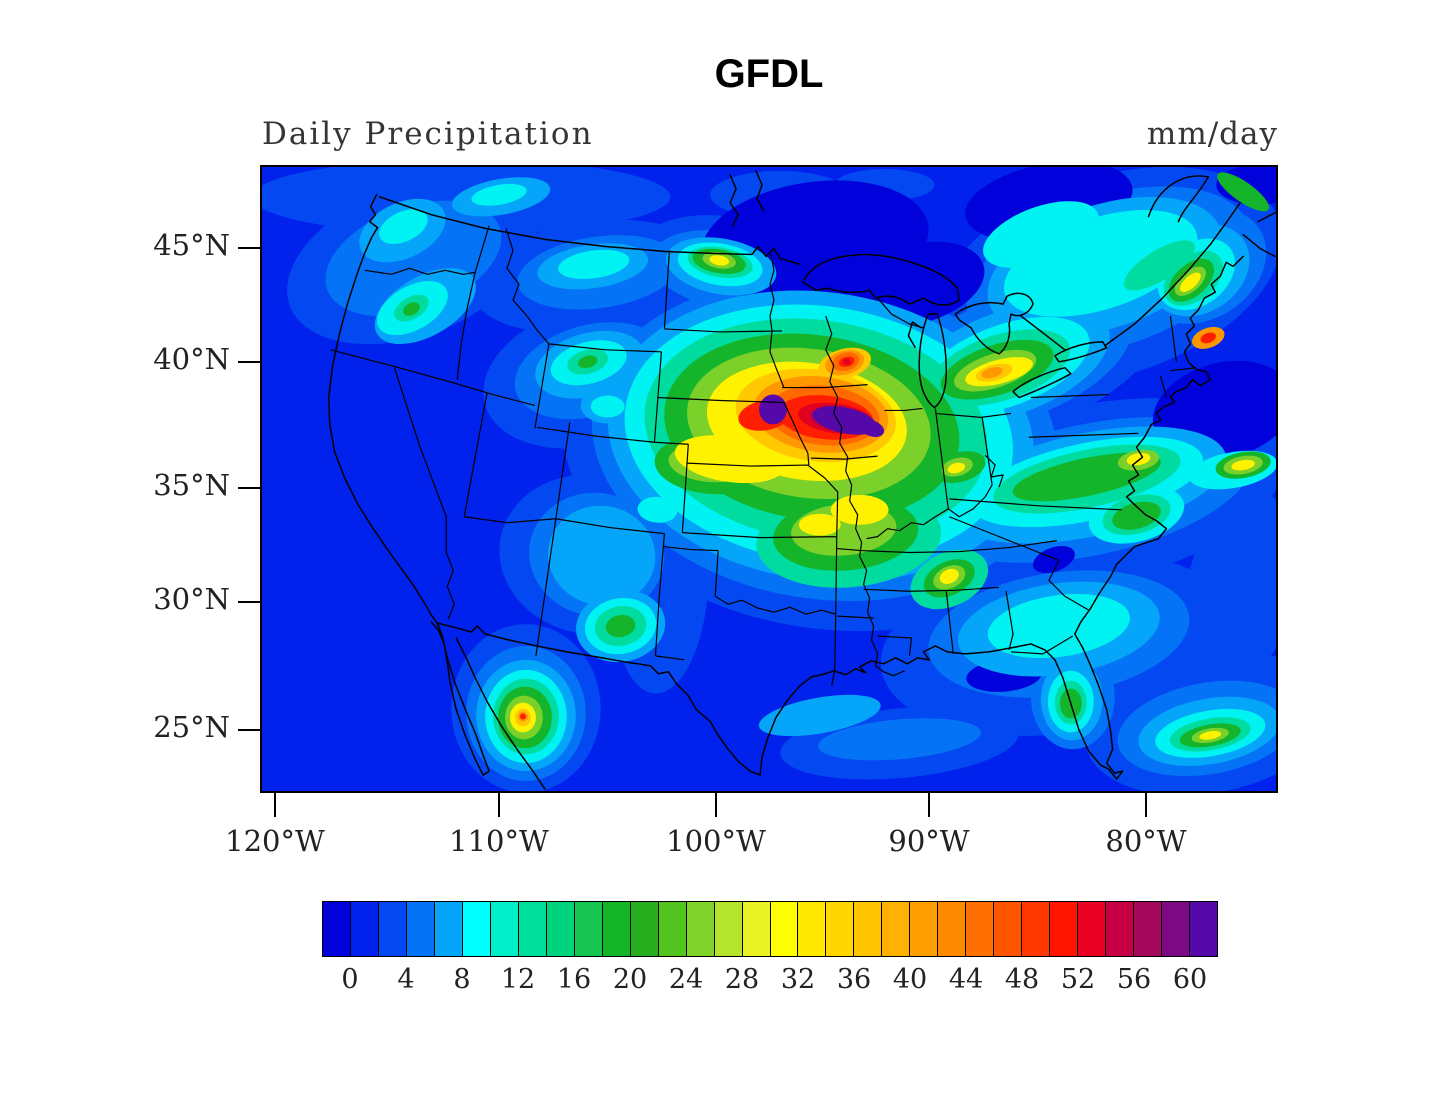 This screenshot has width=1430, height=1105. What do you see at coordinates (630, 979) in the screenshot?
I see `colorbar-tick-label: 20` at bounding box center [630, 979].